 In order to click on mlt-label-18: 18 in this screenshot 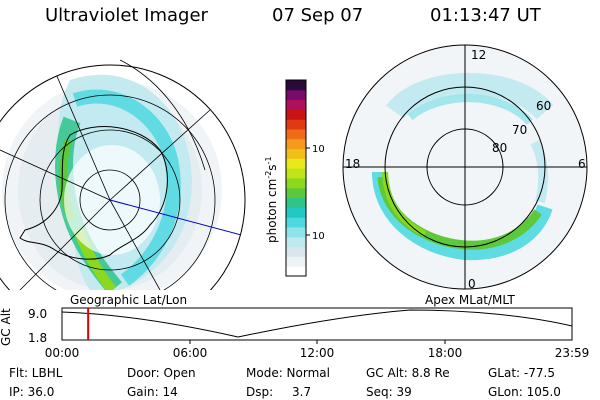, I will do `click(352, 164)`.